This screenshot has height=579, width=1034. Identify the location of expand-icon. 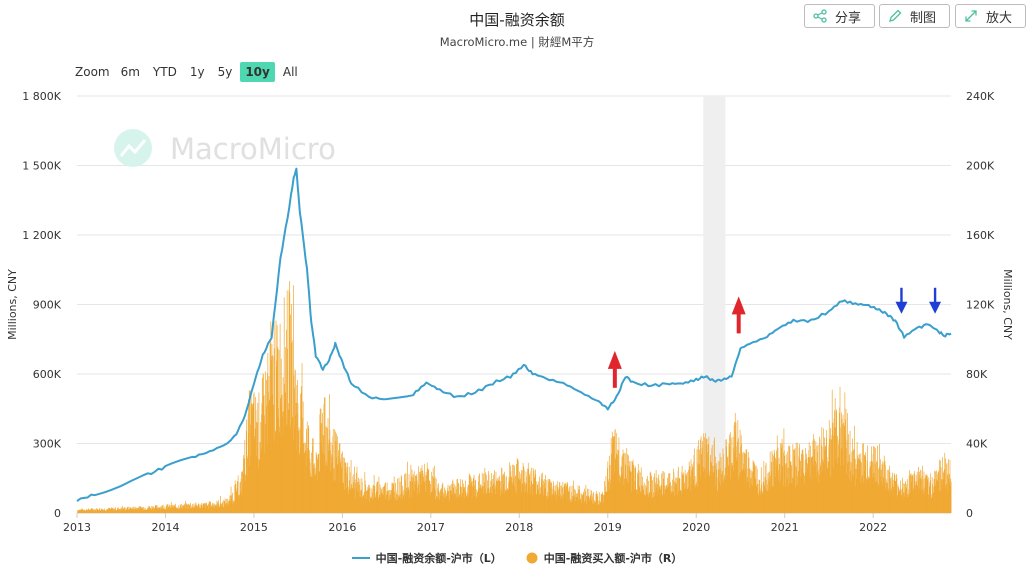
(971, 16).